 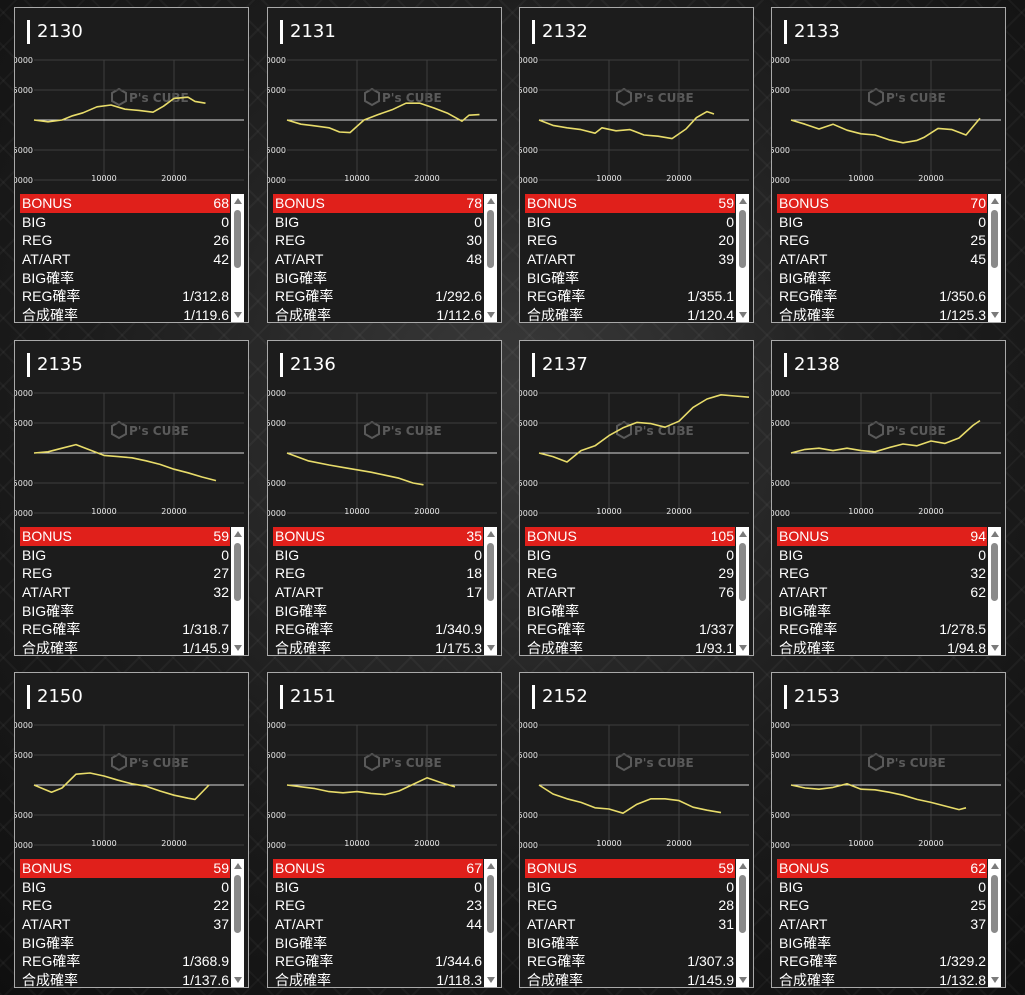 What do you see at coordinates (225, 554) in the screenshot?
I see `stat-value: 0` at bounding box center [225, 554].